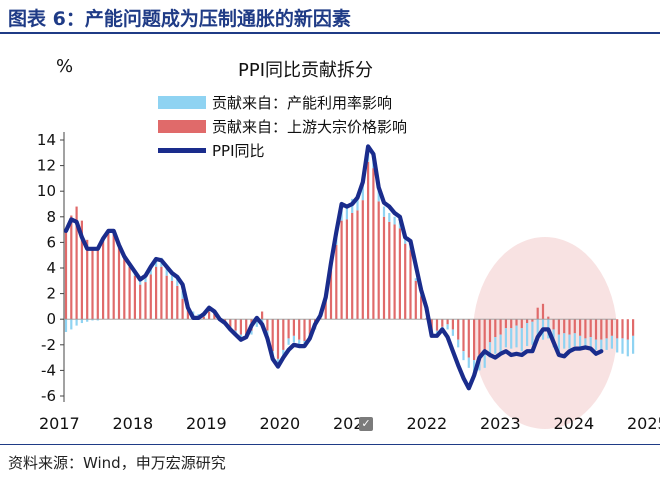 This screenshot has width=660, height=488. What do you see at coordinates (46, 140) in the screenshot?
I see `y-tick-label: 14` at bounding box center [46, 140].